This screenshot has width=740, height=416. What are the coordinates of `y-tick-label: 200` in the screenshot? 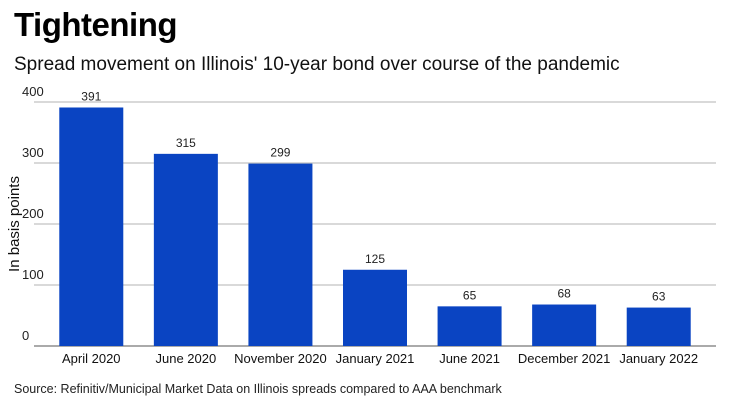 It's located at (33, 213).